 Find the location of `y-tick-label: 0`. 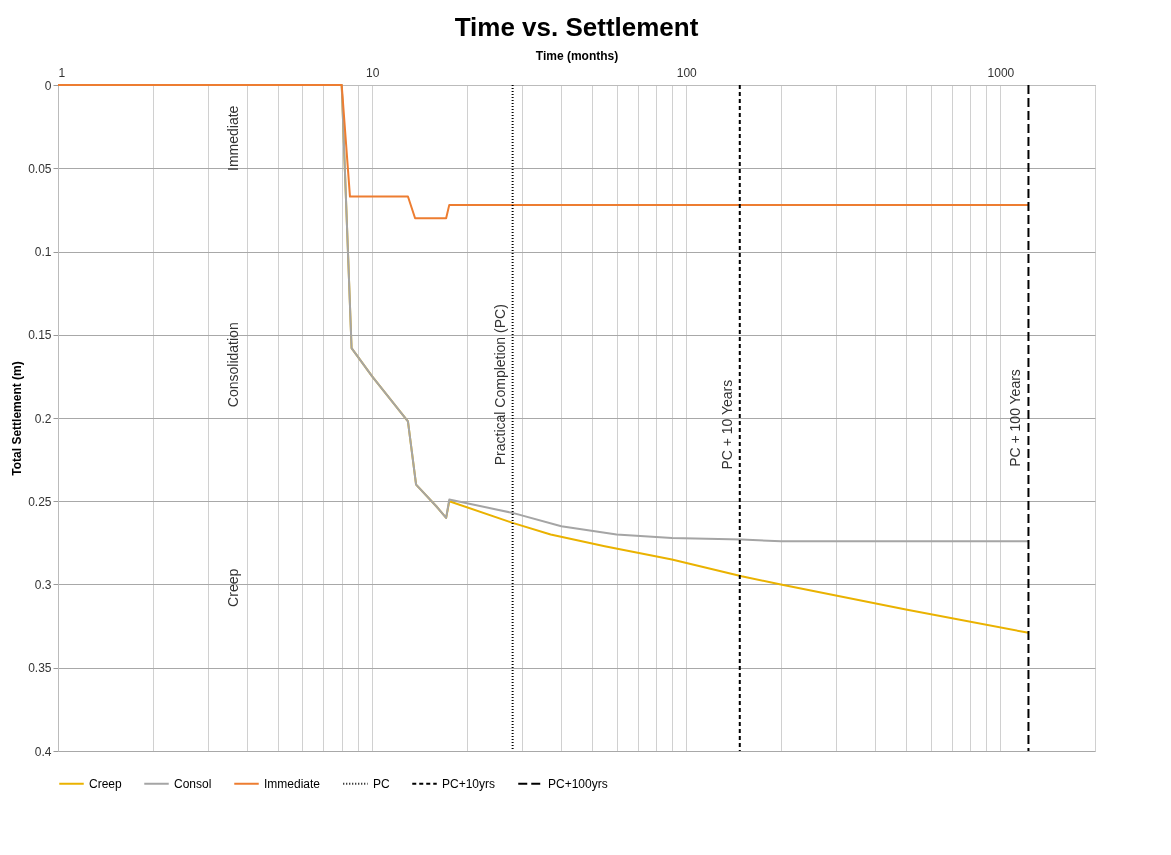

y-tick-label: 0 is located at coordinates (48, 85).